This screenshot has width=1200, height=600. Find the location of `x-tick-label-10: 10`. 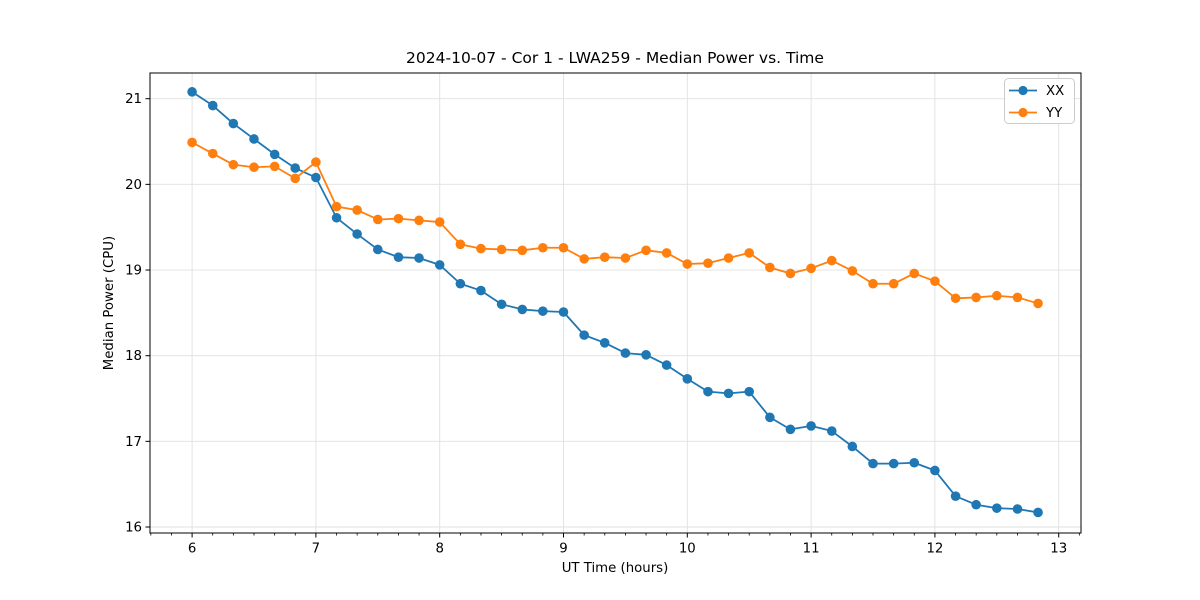

x-tick-label-10: 10 is located at coordinates (687, 549).